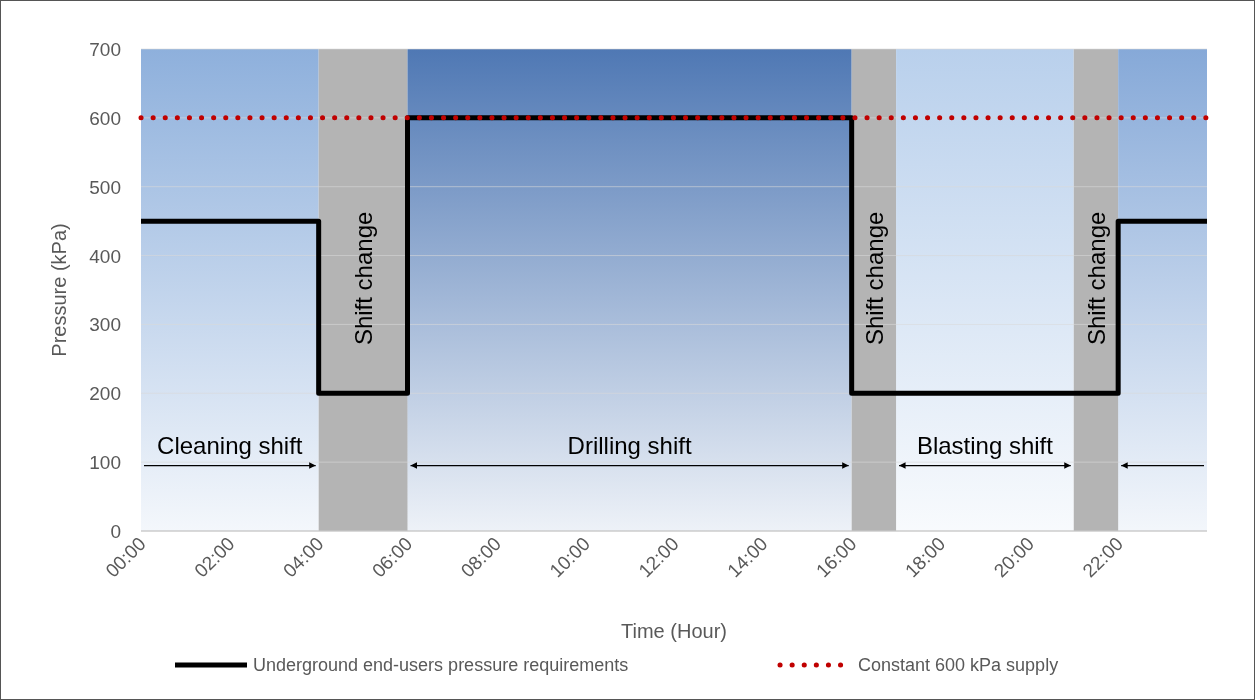 This screenshot has width=1255, height=700. What do you see at coordinates (115, 531) in the screenshot?
I see `y-tick-label: 0` at bounding box center [115, 531].